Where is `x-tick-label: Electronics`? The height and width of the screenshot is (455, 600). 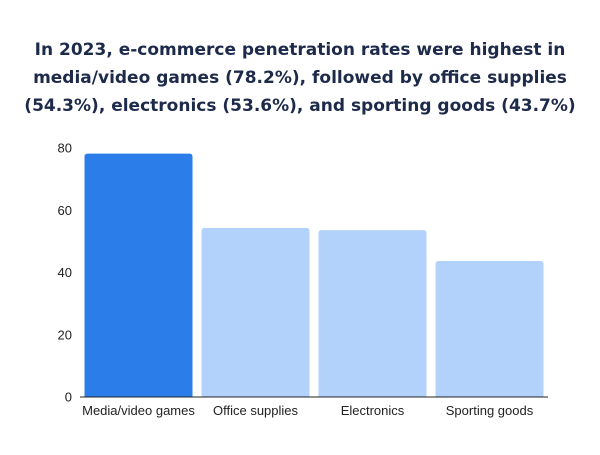
x-tick-label: Electronics is located at coordinates (373, 410).